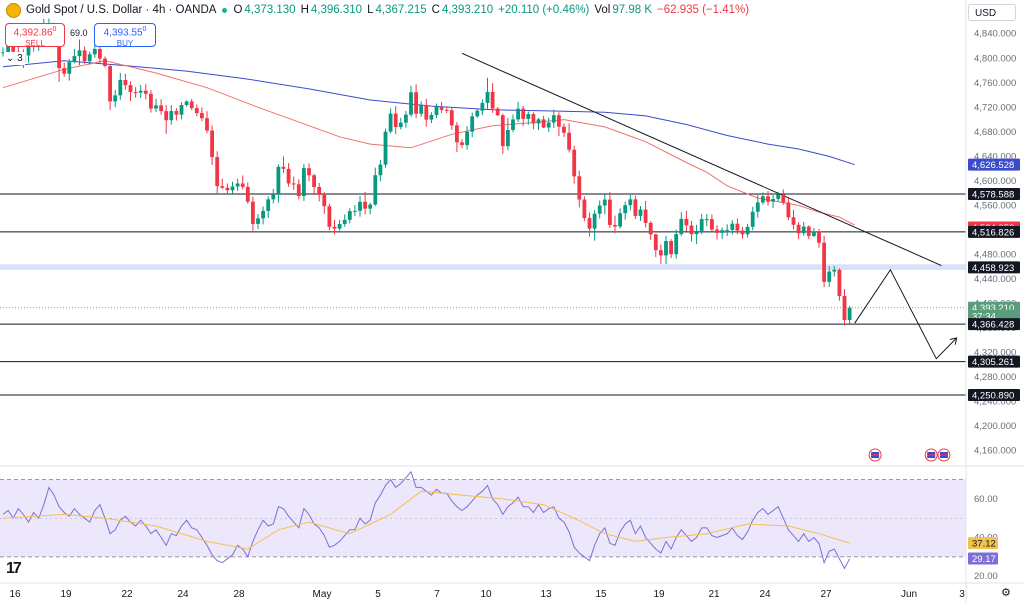 The height and width of the screenshot is (603, 1024). I want to click on price-tick-label: 4,480.000, so click(995, 254).